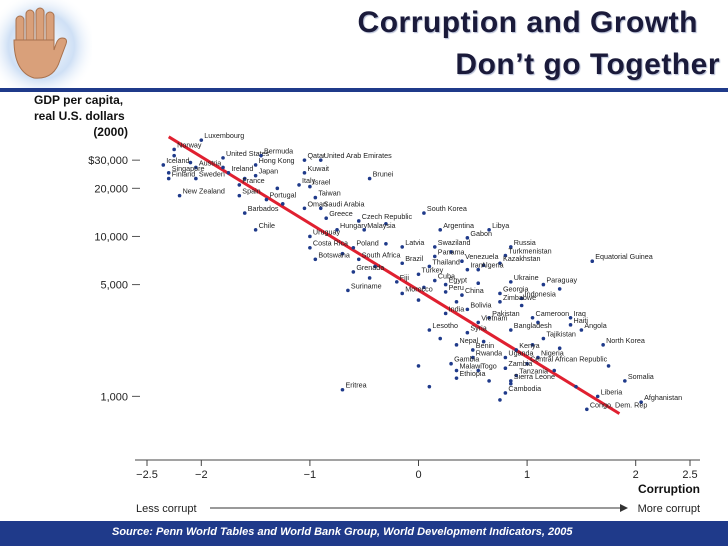  What do you see at coordinates (327, 231) in the screenshot?
I see `point-label: Uruguay` at bounding box center [327, 231].